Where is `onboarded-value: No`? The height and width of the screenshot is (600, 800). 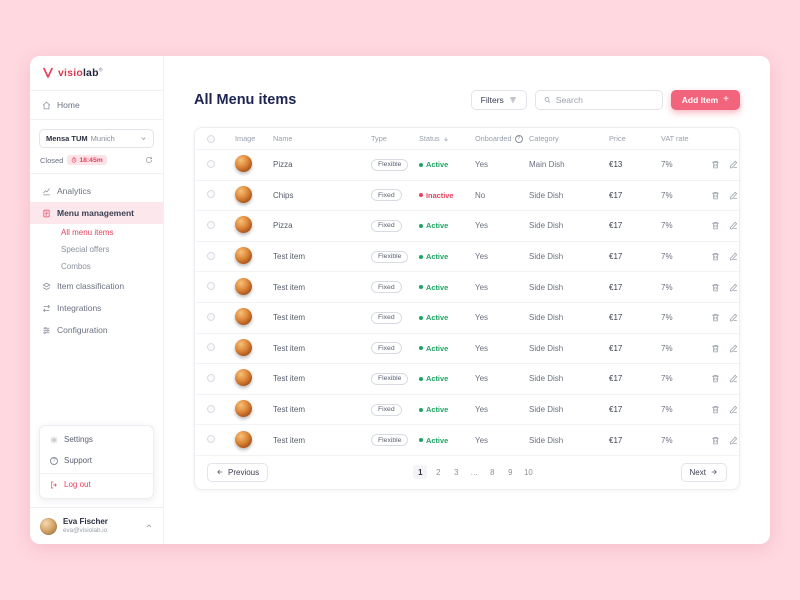 onboarded-value: No is located at coordinates (480, 195).